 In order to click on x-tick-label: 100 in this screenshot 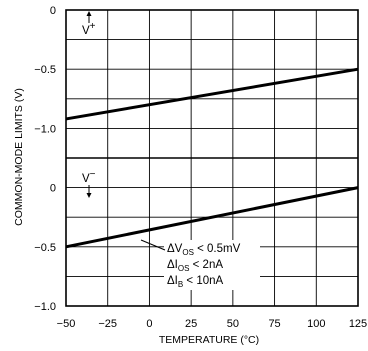, I will do `click(316, 324)`.